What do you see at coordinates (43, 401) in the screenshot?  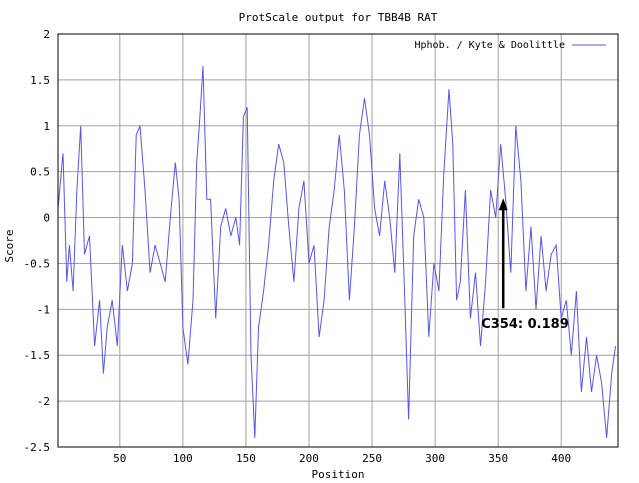 I see `y-tick-label: -2` at bounding box center [43, 401].